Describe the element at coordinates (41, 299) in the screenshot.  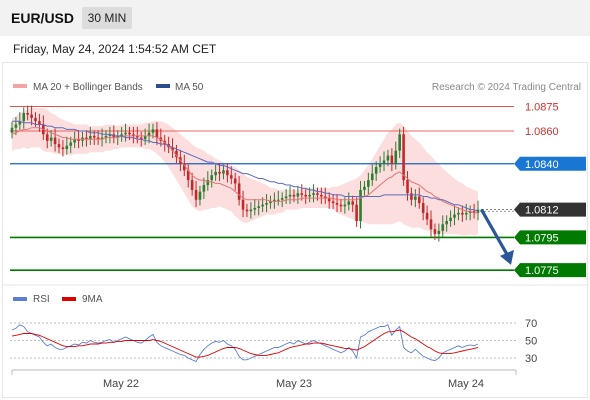
I see `rsi-legend-label: RSI` at that location.